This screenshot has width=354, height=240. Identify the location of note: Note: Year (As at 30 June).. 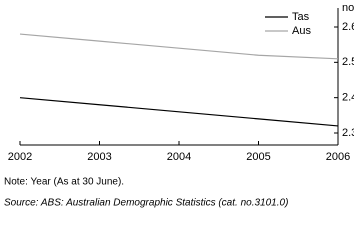
(64, 182).